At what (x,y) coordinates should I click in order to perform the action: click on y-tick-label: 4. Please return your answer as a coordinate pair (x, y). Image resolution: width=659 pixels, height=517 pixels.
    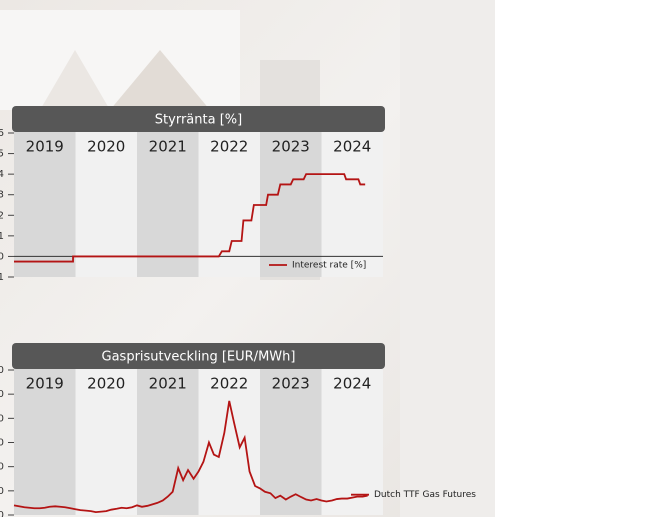
    Looking at the image, I should click on (2, 174).